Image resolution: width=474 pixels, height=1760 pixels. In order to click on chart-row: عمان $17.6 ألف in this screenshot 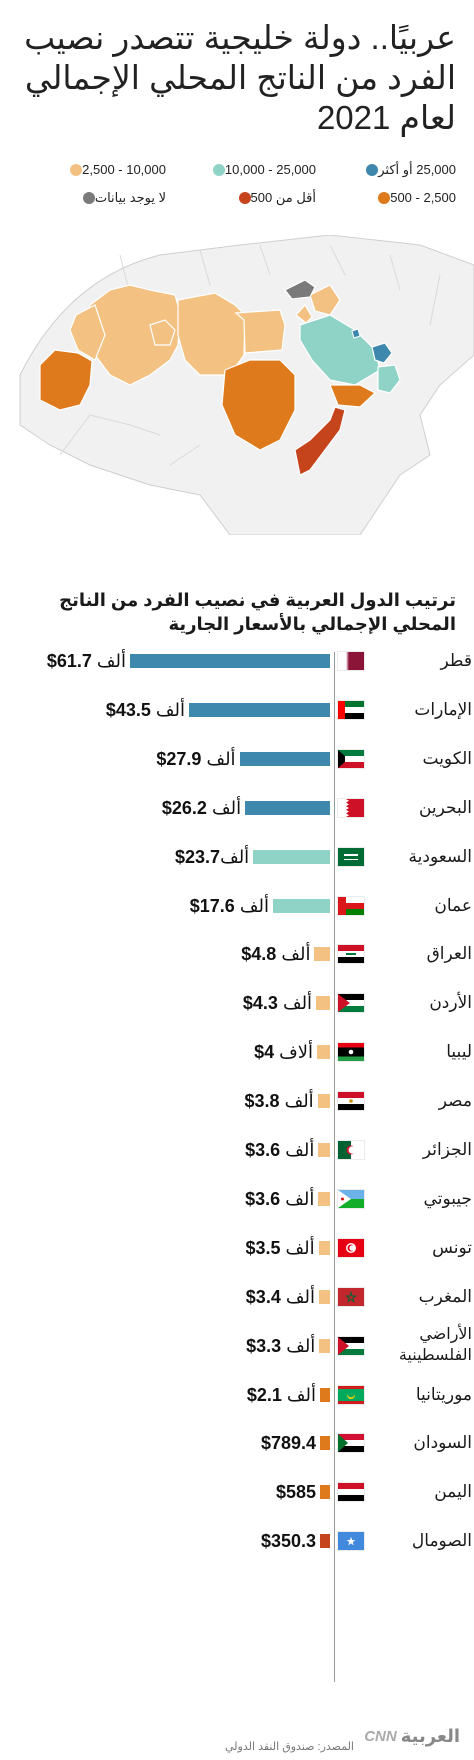, I will do `click(237, 906)`.